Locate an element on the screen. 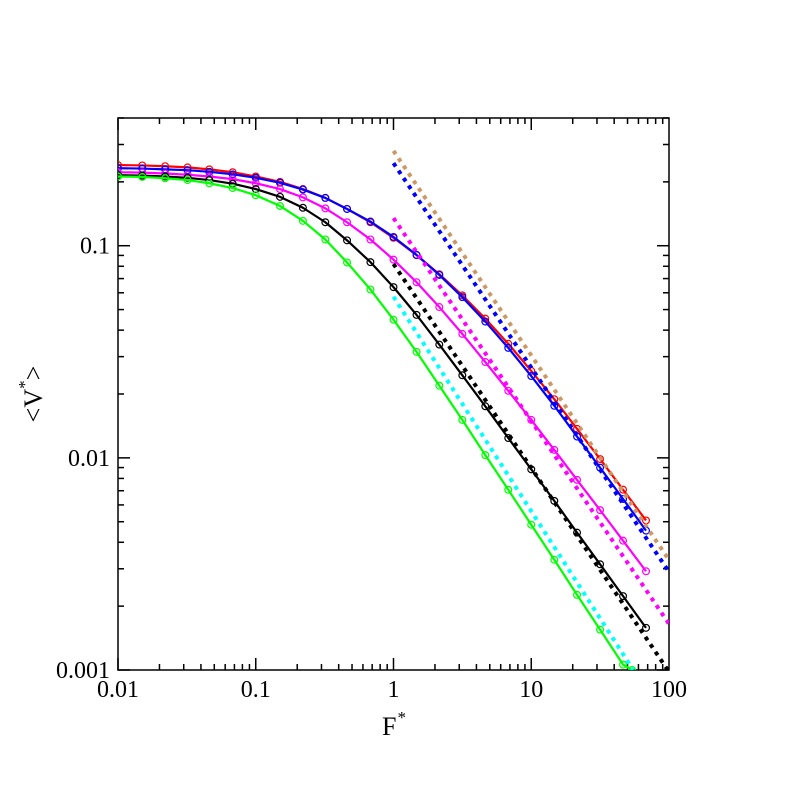 The height and width of the screenshot is (788, 788). y-axis-title: <V*> is located at coordinates (31, 394).